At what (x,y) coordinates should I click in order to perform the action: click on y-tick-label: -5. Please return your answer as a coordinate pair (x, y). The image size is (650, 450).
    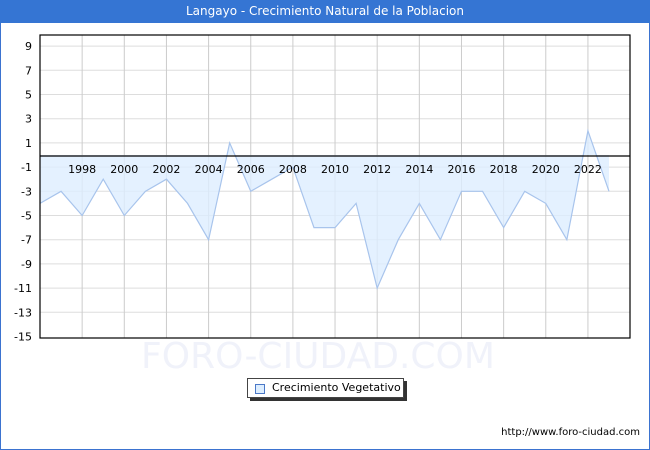
    Looking at the image, I should click on (26, 216).